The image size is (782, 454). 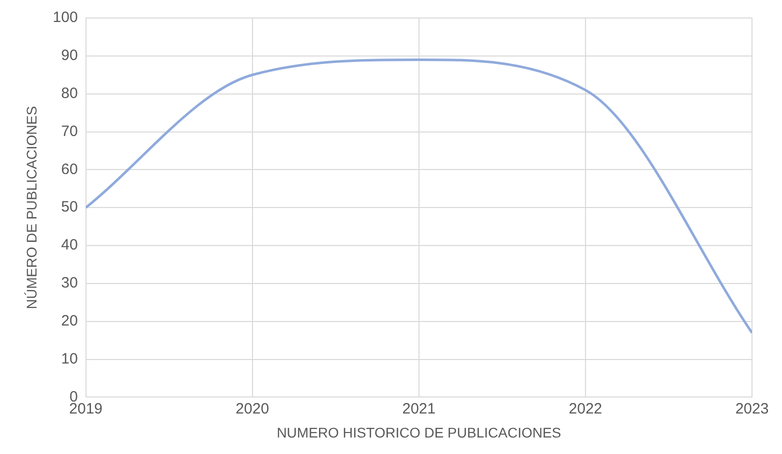 What do you see at coordinates (419, 409) in the screenshot?
I see `x-tick-label: 2021` at bounding box center [419, 409].